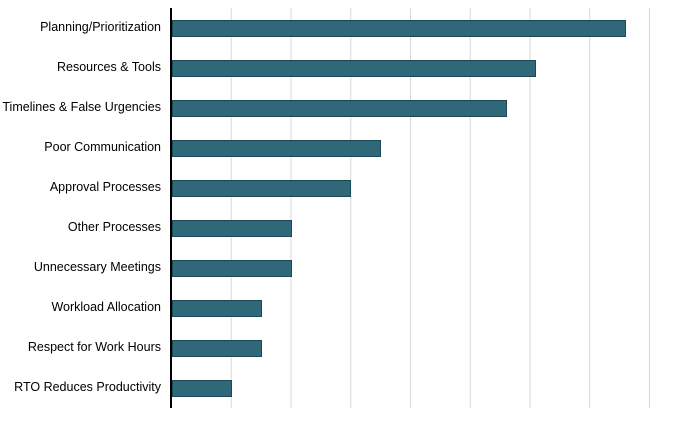 This screenshot has width=678, height=431. Describe the element at coordinates (105, 187) in the screenshot. I see `category-label: Approval Processes` at that location.